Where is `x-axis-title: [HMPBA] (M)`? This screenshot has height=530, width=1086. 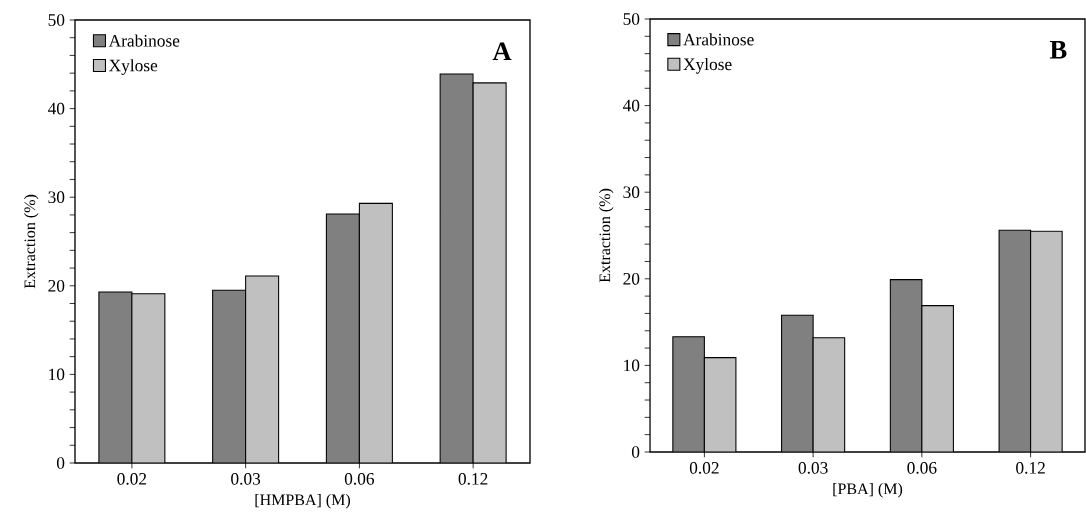 x-axis-title: [HMPBA] (M) is located at coordinates (302, 501).